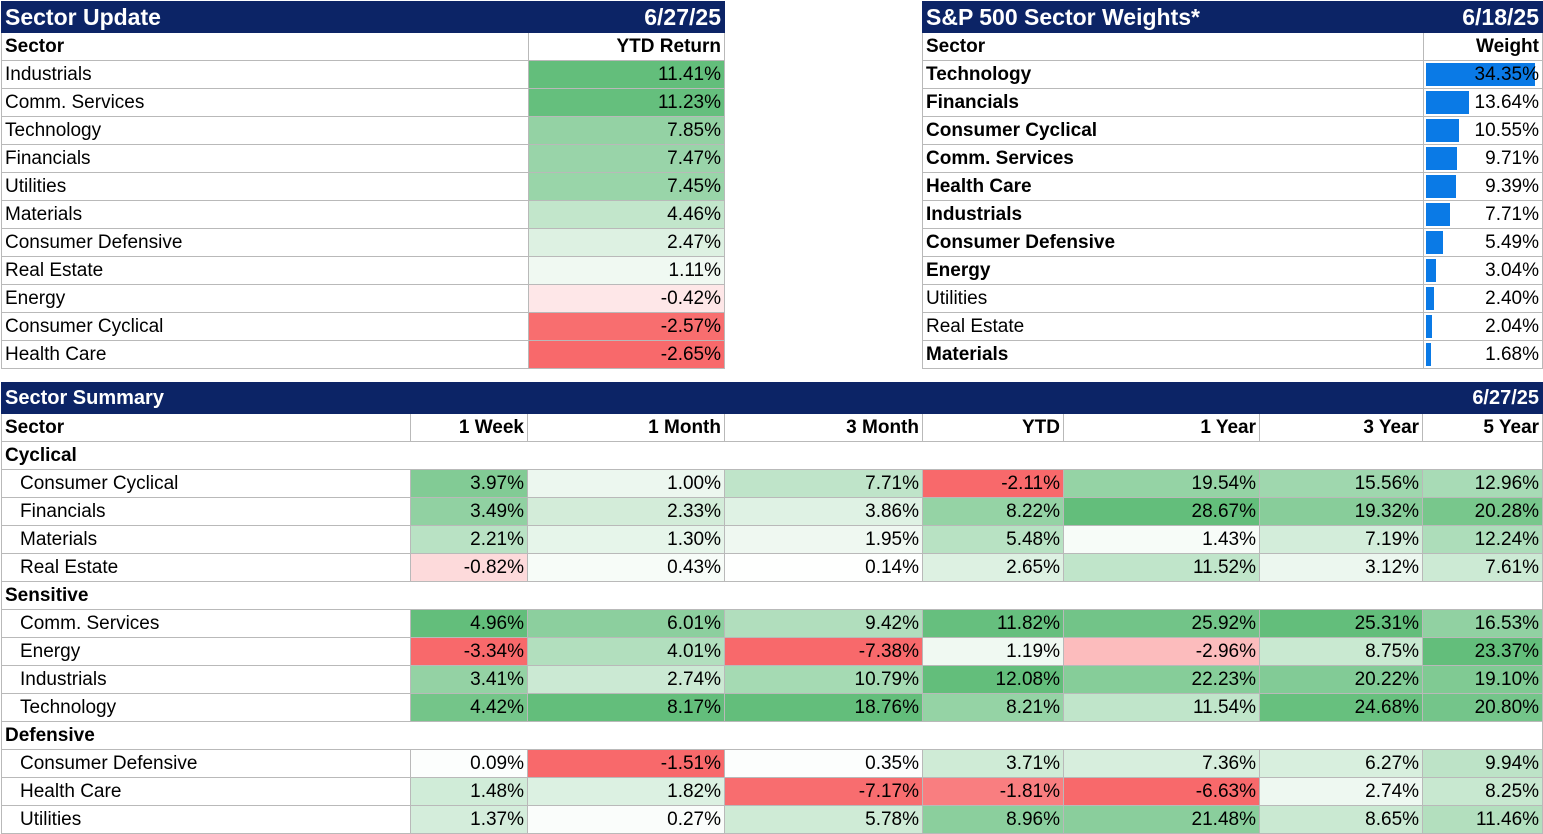  I want to click on ytd-return-value: 7.85%, so click(626, 130).